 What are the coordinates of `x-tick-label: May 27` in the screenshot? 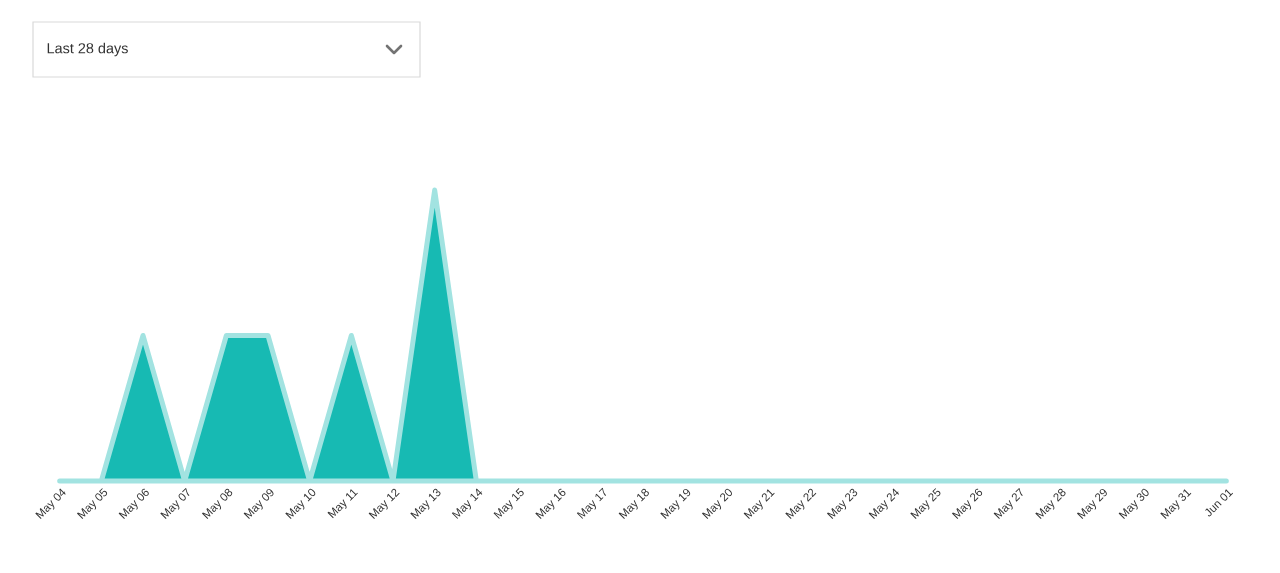 It's located at (1008, 503).